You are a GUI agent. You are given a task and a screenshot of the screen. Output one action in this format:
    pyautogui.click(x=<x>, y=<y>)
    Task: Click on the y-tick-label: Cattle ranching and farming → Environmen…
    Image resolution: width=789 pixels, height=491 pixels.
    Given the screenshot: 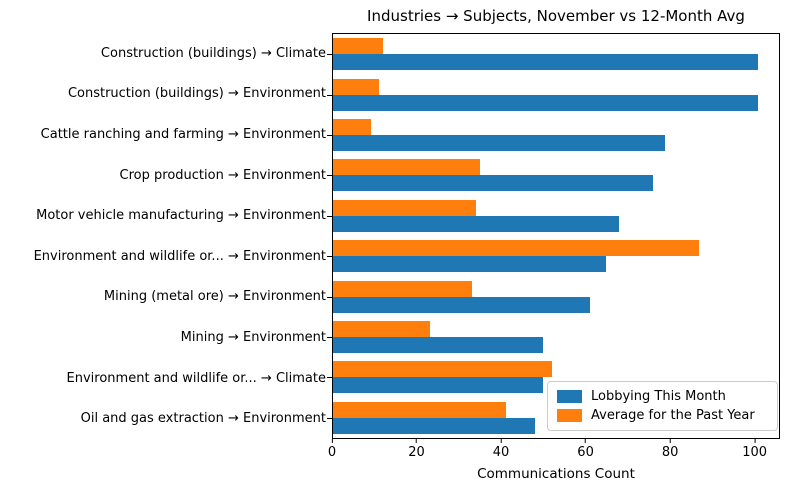 What is the action you would take?
    pyautogui.click(x=183, y=134)
    